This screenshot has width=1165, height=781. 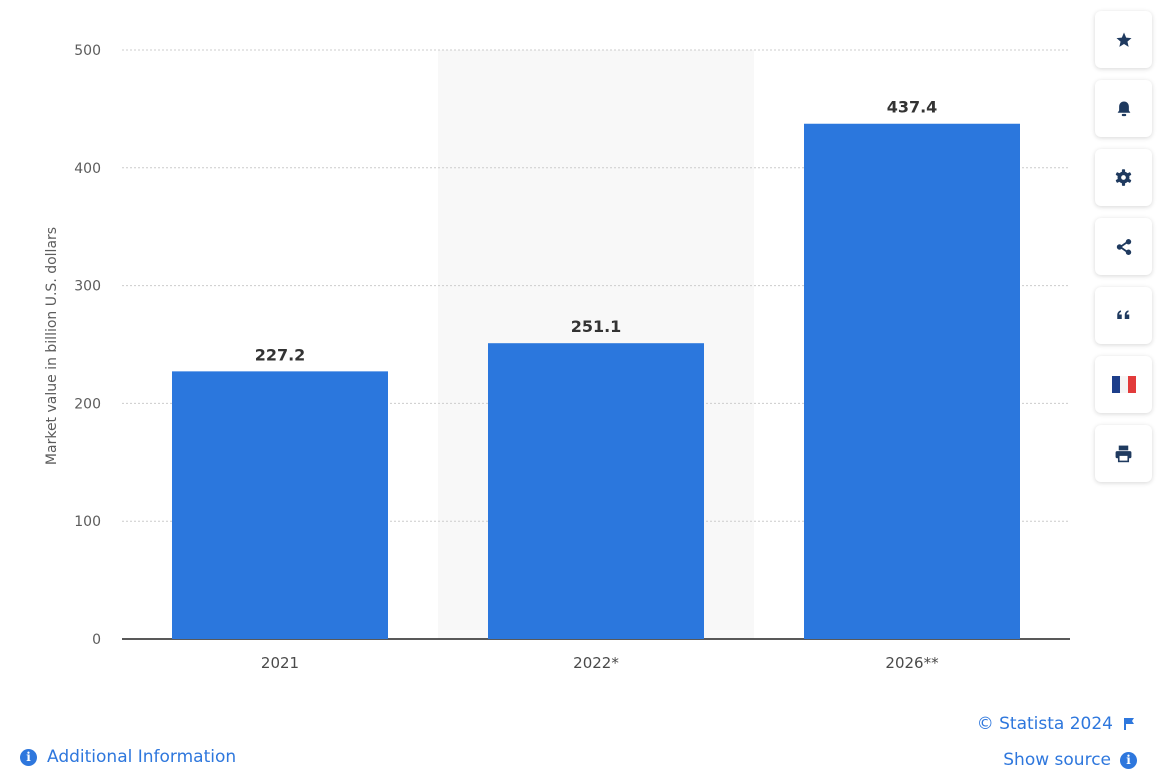 I want to click on y-axis-title: Market value in billion U.S. dollars, so click(x=52, y=346).